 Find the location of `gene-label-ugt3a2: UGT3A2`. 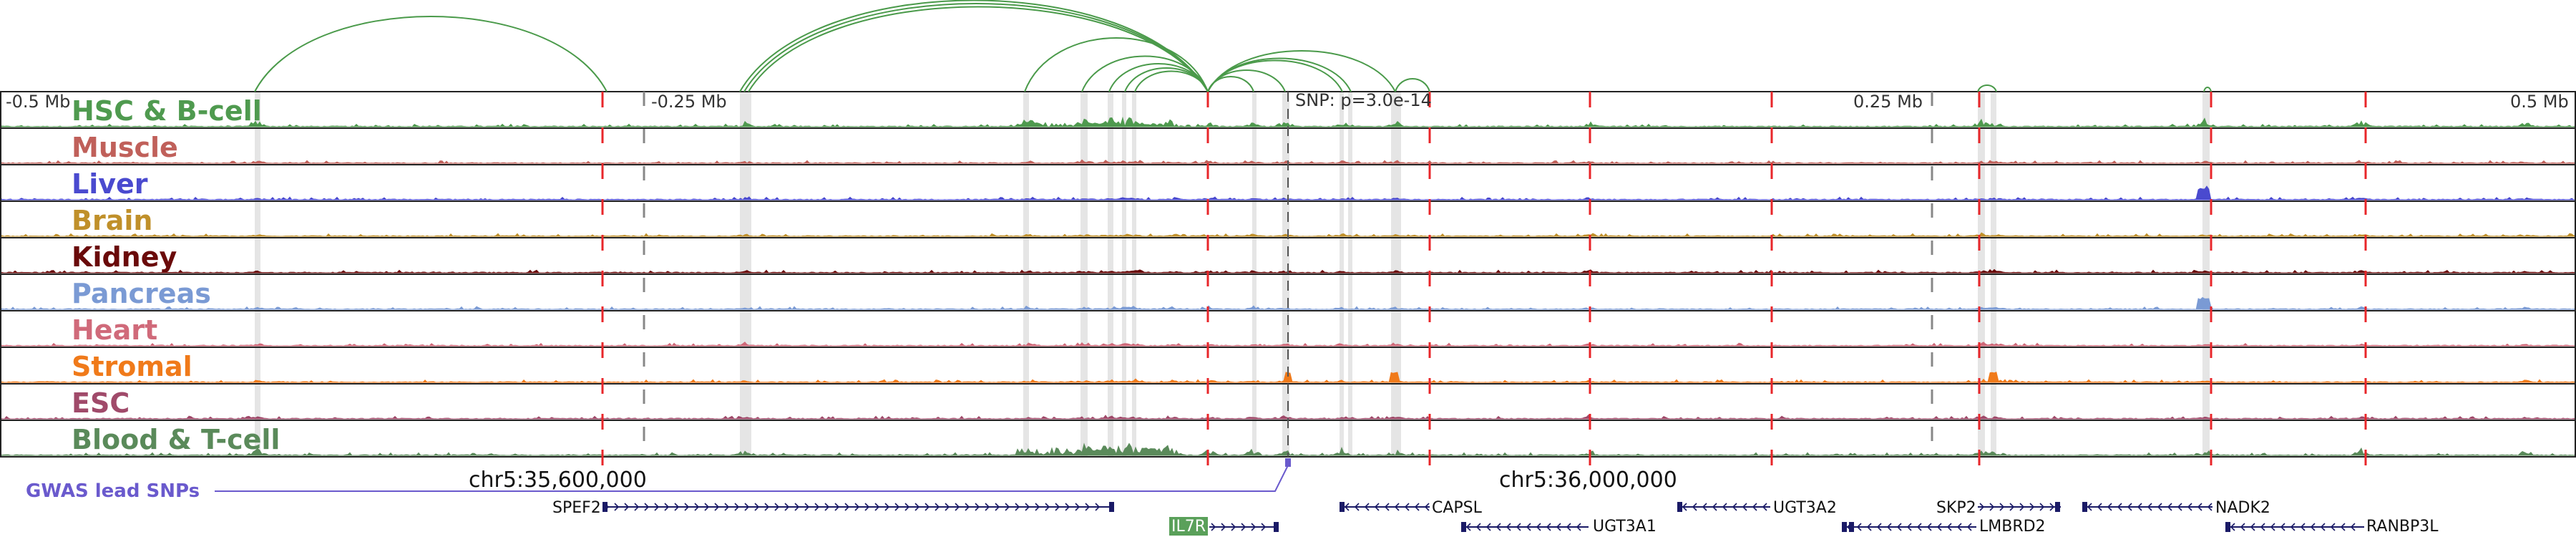

gene-label-ugt3a2: UGT3A2 is located at coordinates (1805, 508).